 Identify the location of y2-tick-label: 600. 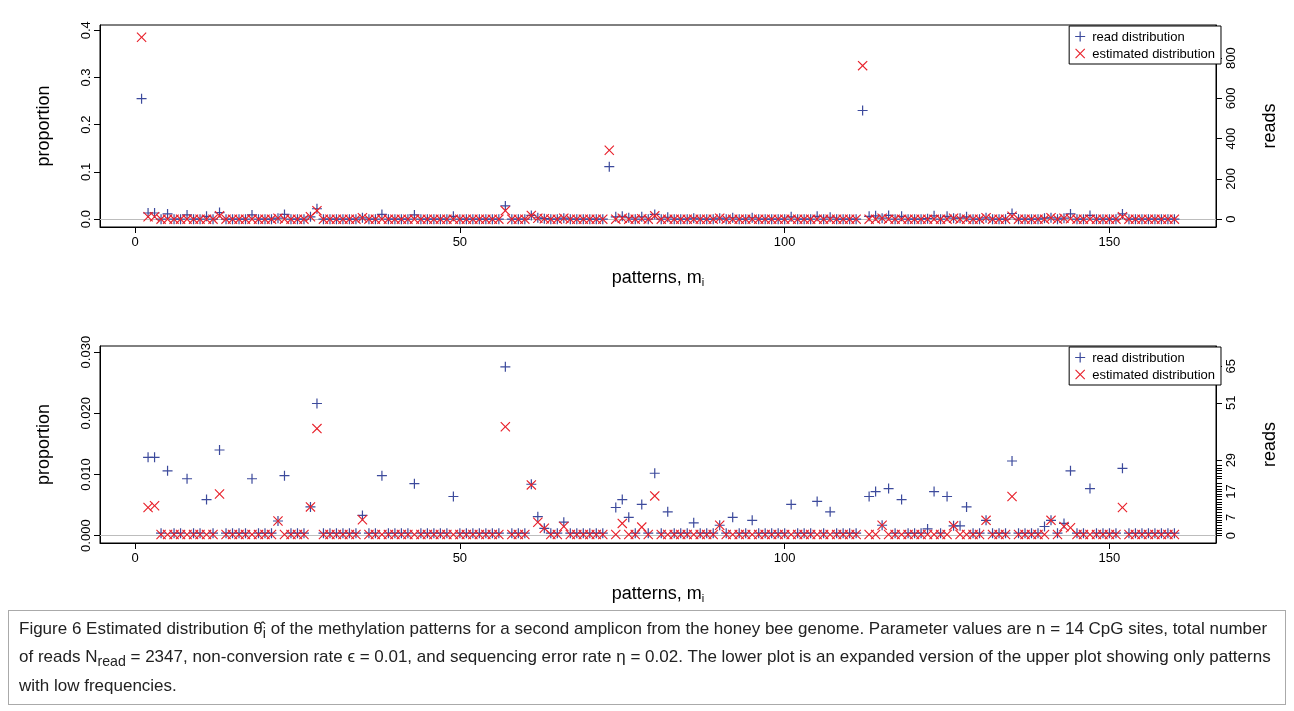
(1230, 98).